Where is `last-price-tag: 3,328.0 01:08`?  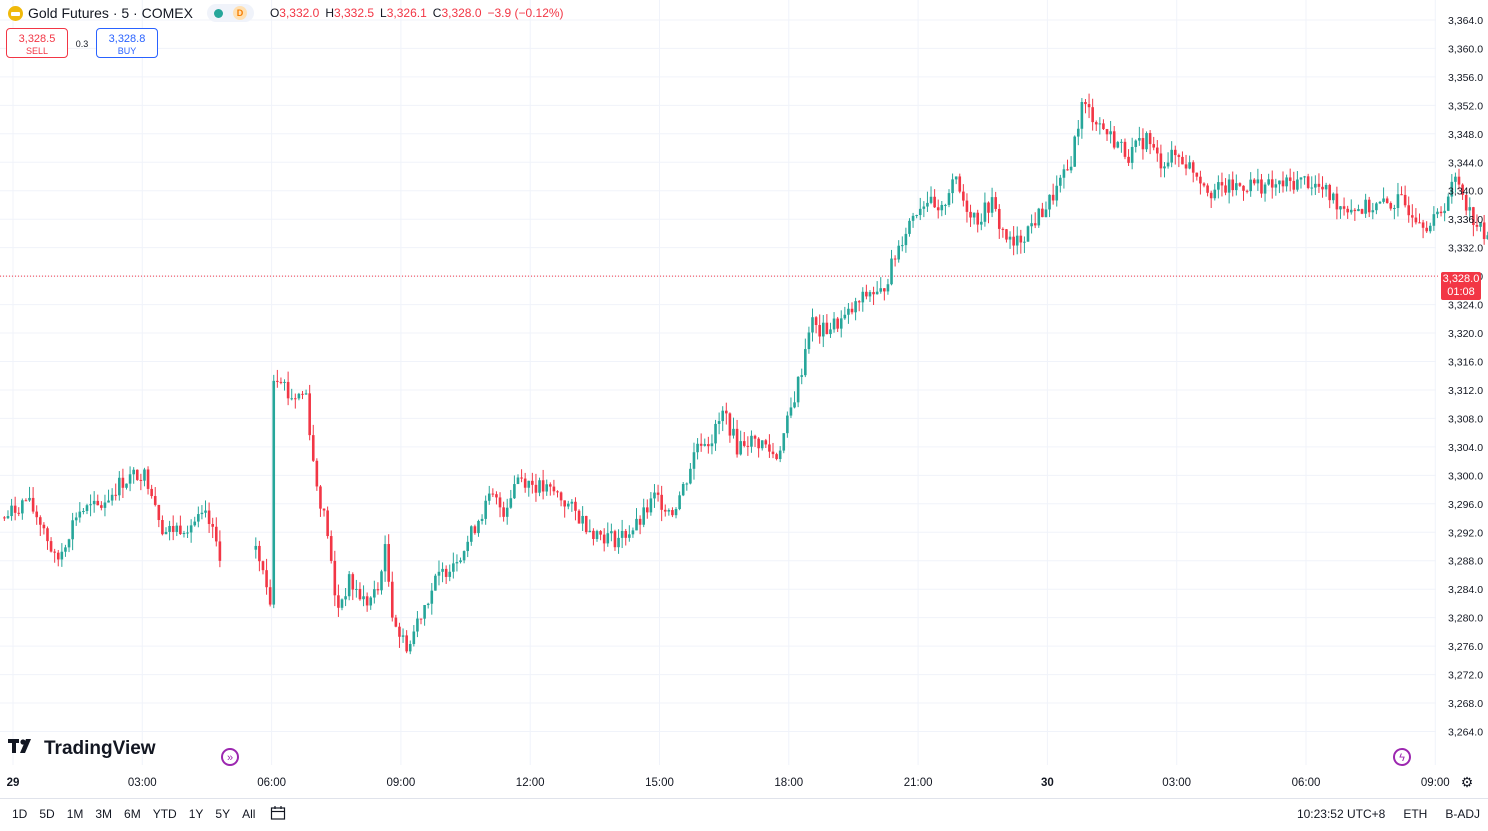
last-price-tag: 3,328.0 01:08 is located at coordinates (1461, 286).